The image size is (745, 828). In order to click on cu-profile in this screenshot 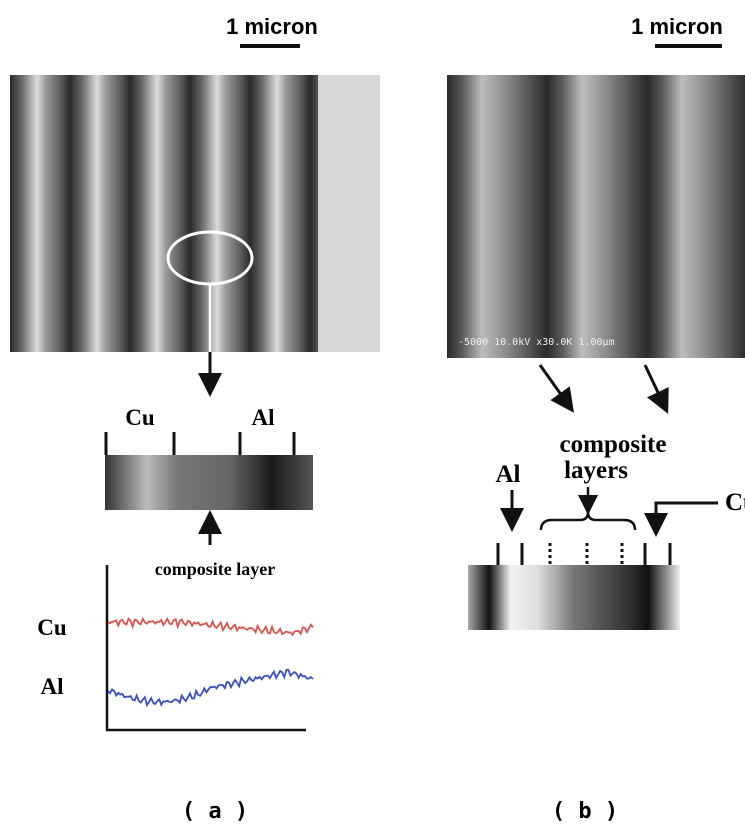, I will do `click(210, 626)`.